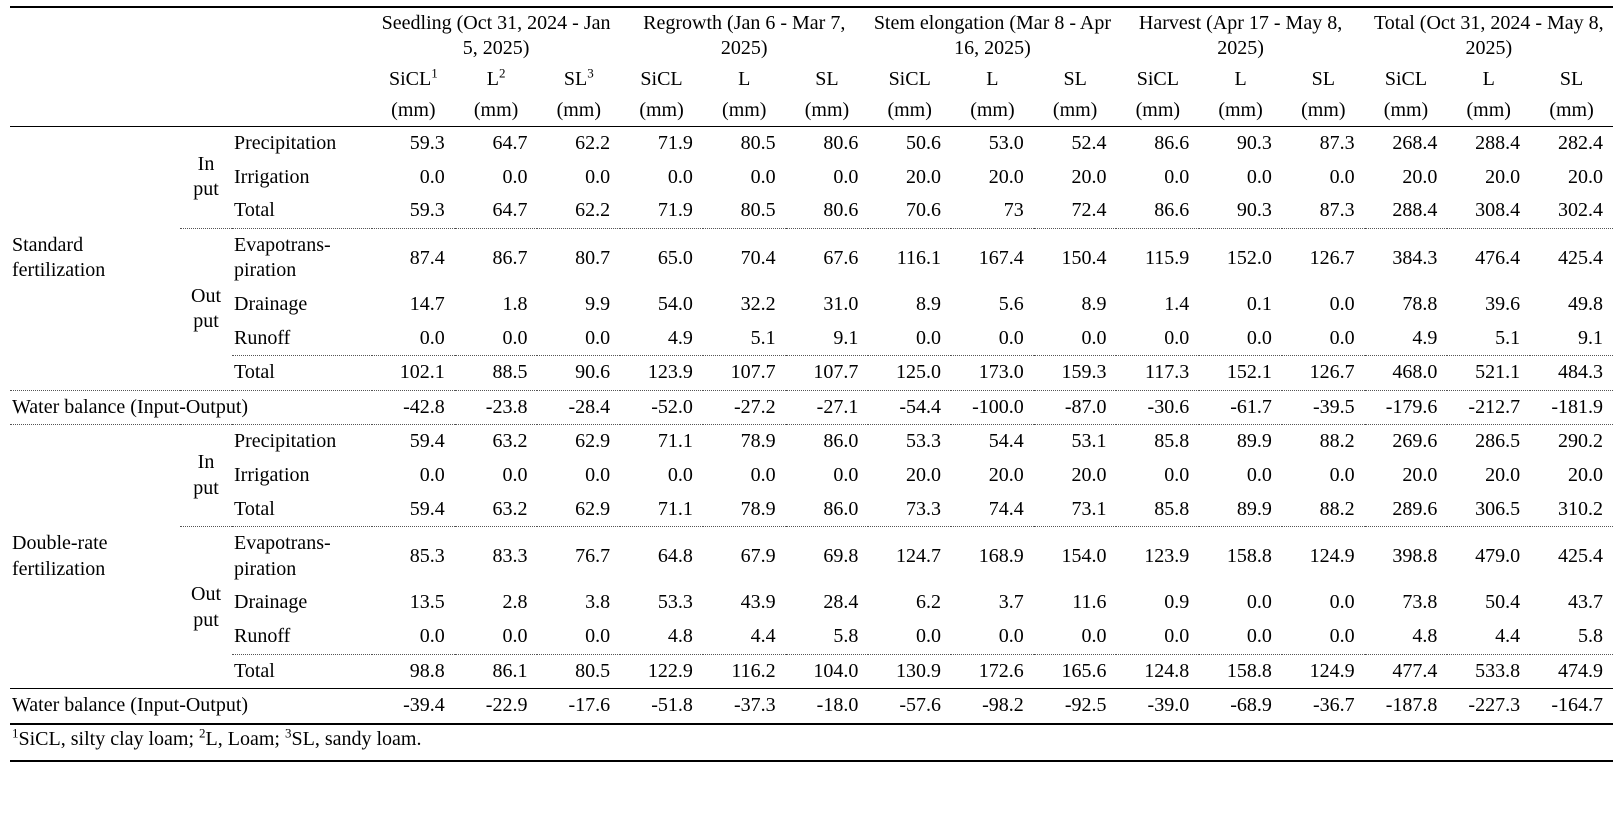  Describe the element at coordinates (1571, 672) in the screenshot. I see `value-cell: 474.9` at that location.